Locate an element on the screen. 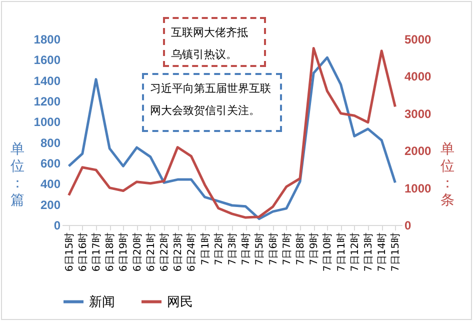 This screenshot has width=473, height=321. x-tick-label: 7日3时 is located at coordinates (232, 249).